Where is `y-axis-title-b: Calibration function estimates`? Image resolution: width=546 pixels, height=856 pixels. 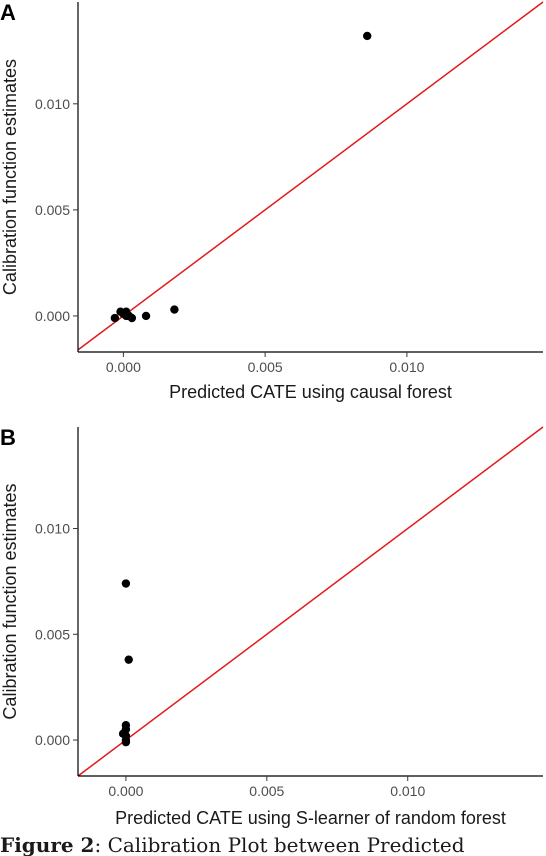
y-axis-title-b: Calibration function estimates is located at coordinates (10, 601).